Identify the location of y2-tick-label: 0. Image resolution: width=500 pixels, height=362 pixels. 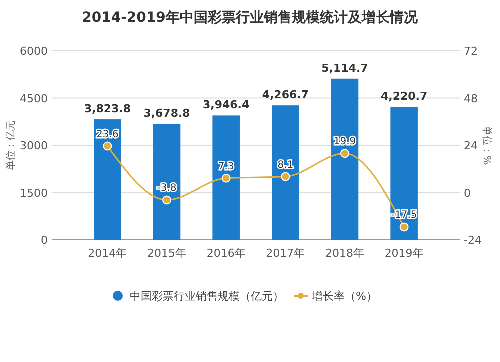
(467, 193).